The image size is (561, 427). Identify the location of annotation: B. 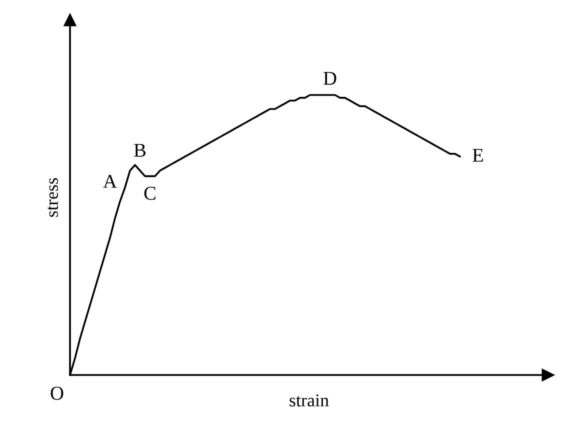
(140, 150).